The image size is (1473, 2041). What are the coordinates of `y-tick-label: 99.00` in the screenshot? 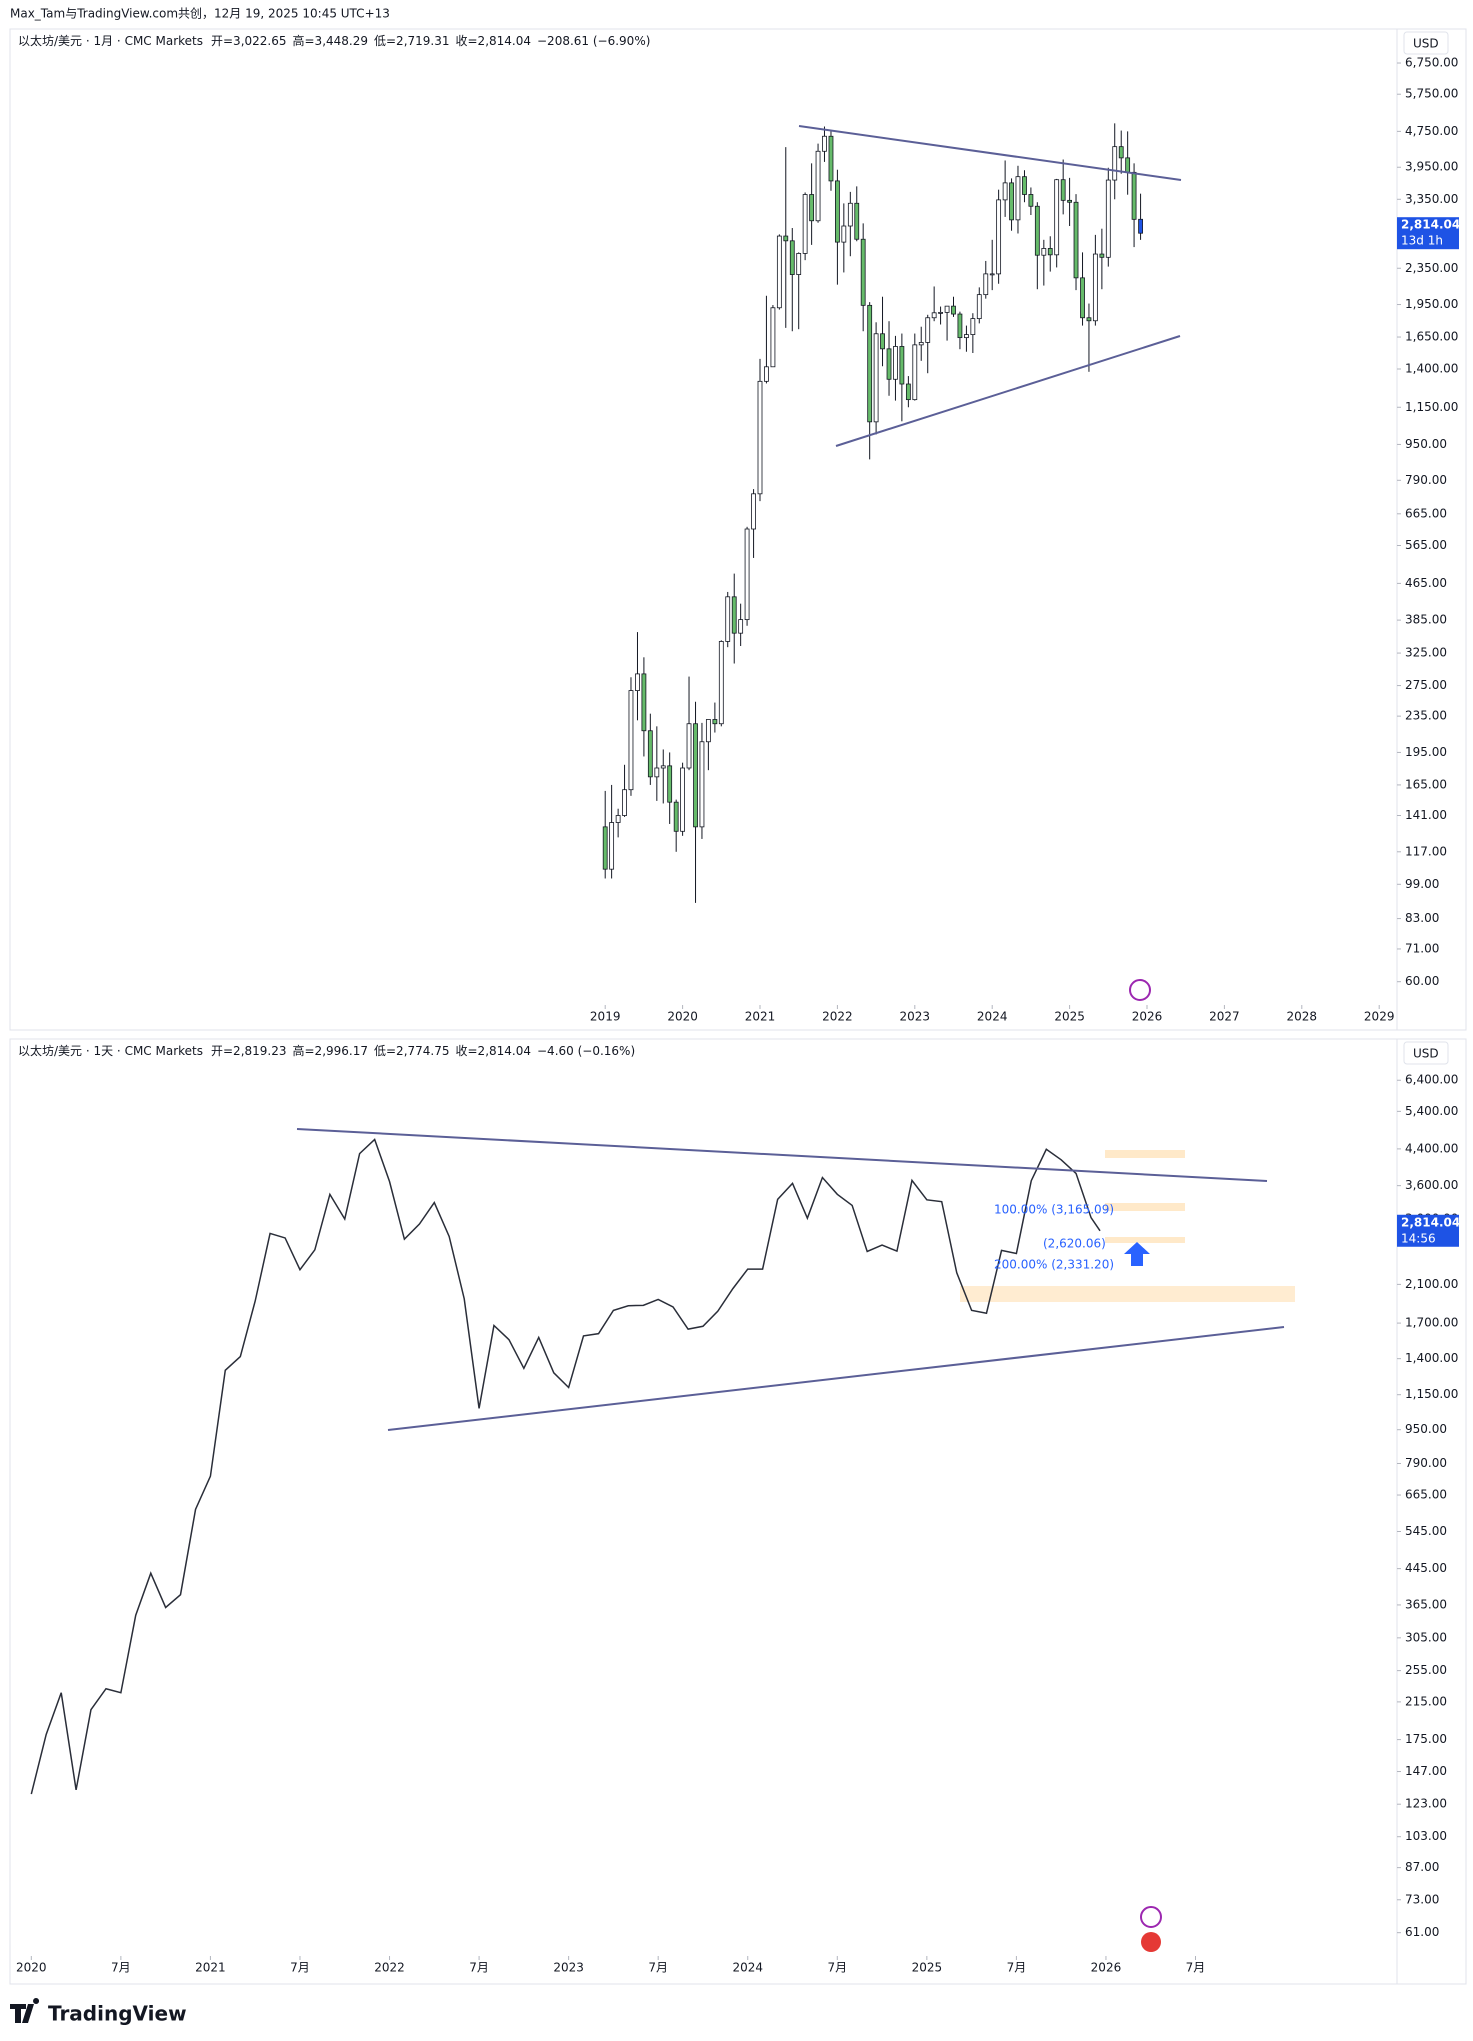 It's located at (1422, 884).